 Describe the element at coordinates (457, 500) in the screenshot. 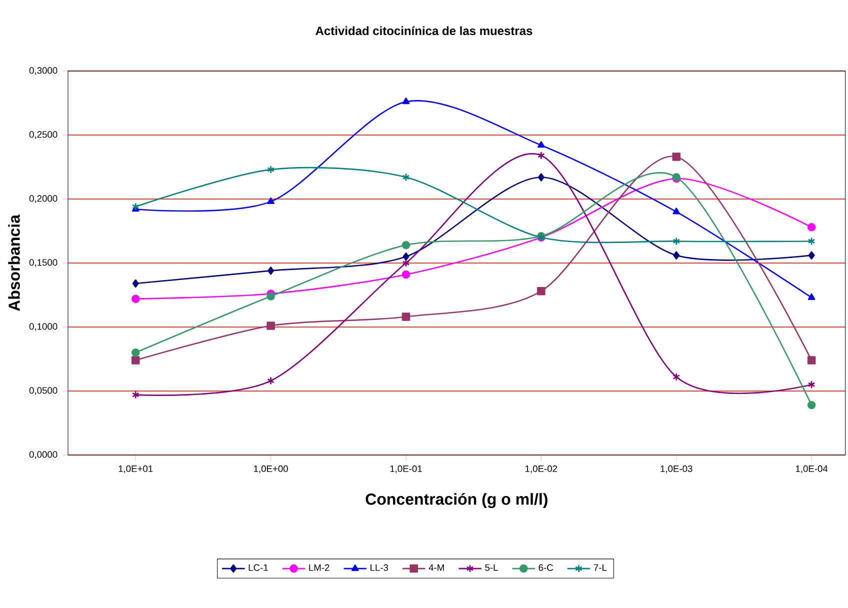

I see `x-axis-title: Concentración (g o ml/l)` at that location.